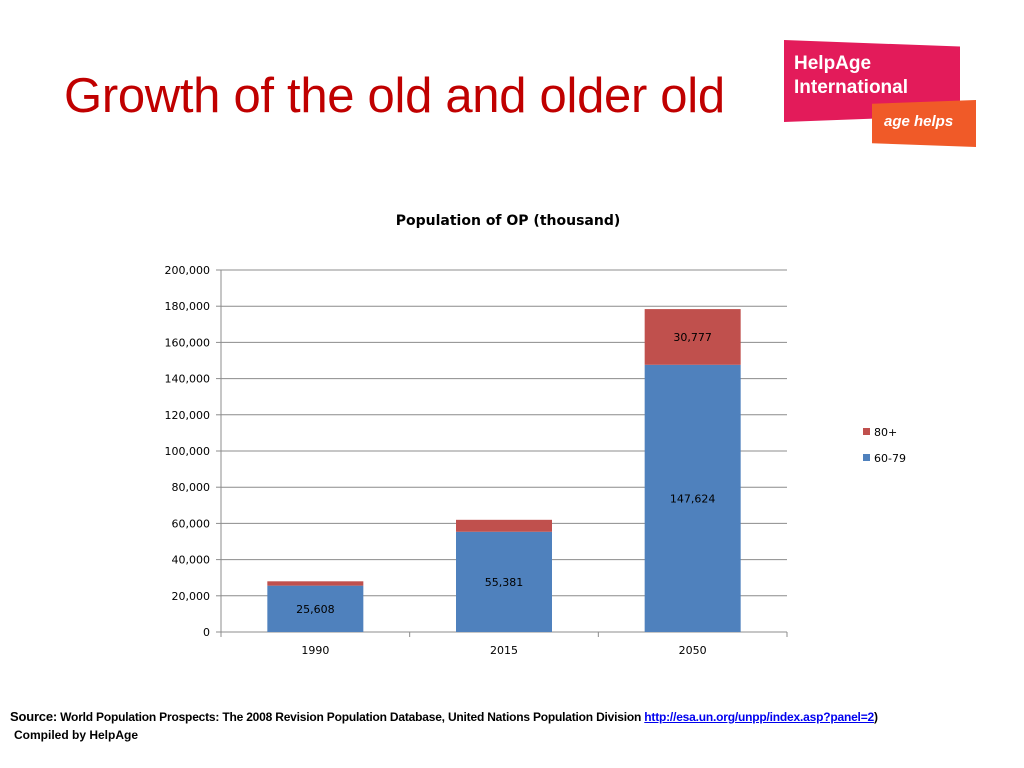 The width and height of the screenshot is (1024, 768). Describe the element at coordinates (919, 121) in the screenshot. I see `logo-tagline: age helps` at that location.